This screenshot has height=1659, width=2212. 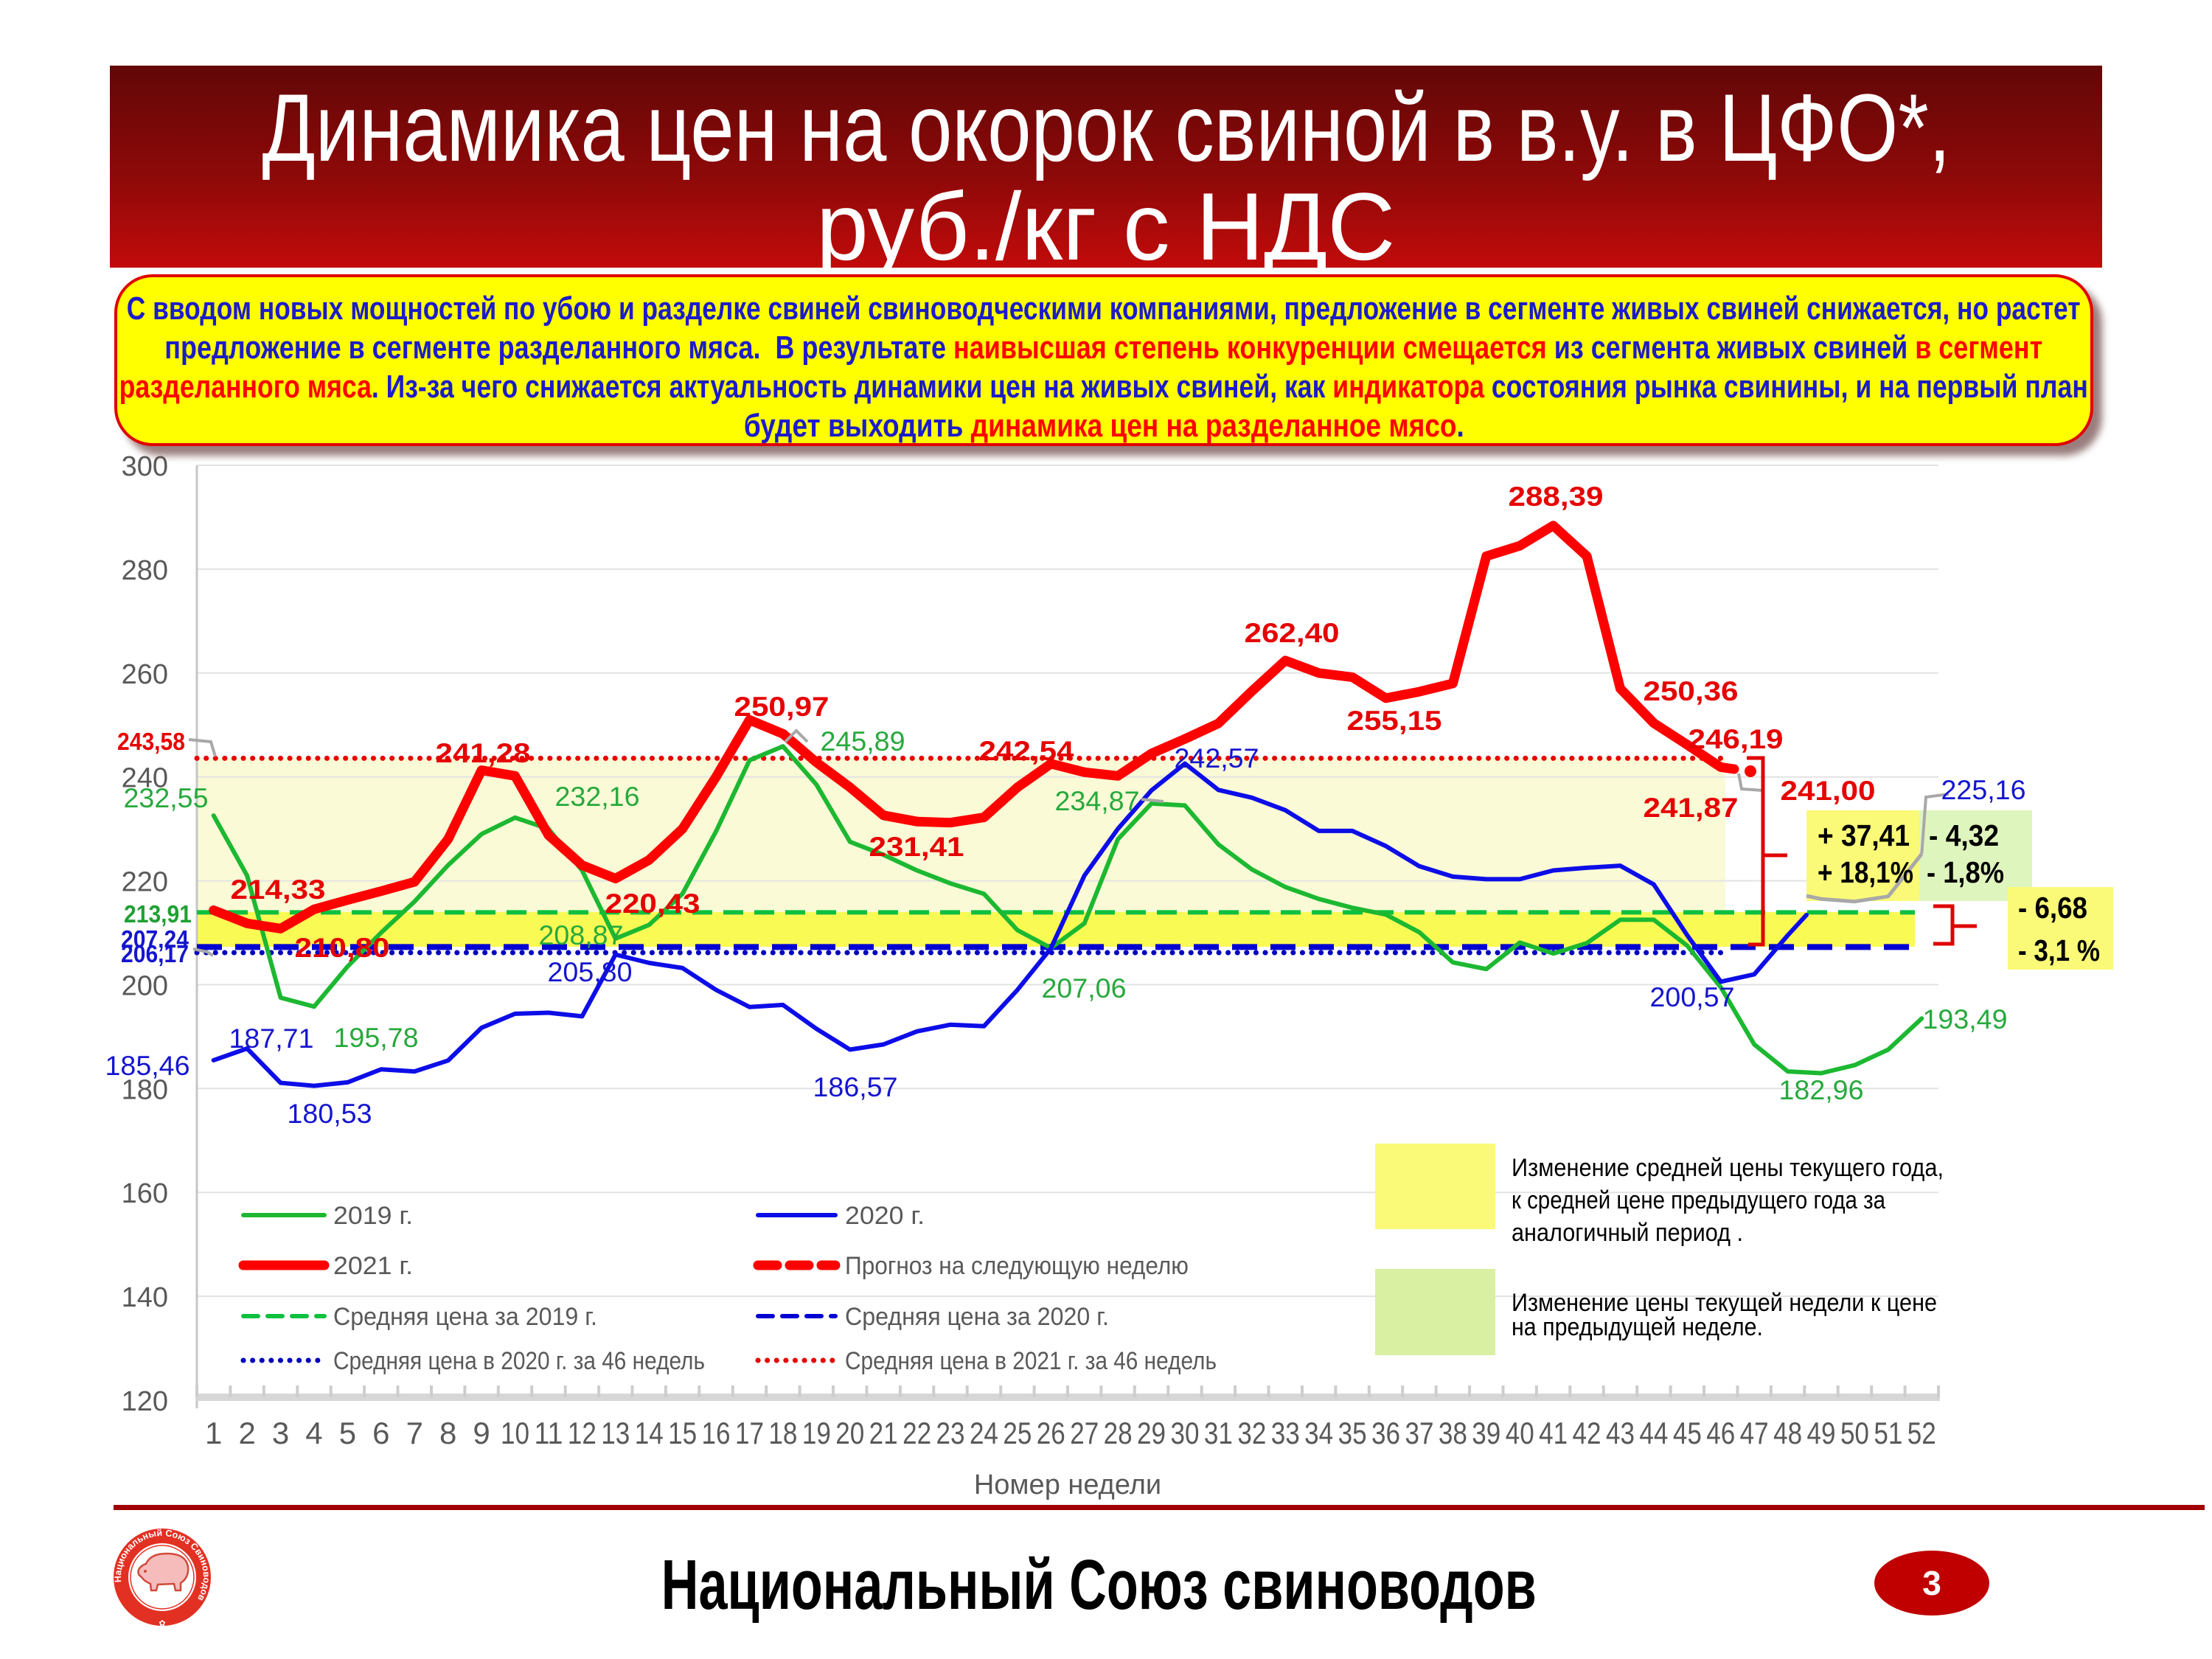 I want to click on svg-text: 24, so click(x=984, y=1433).